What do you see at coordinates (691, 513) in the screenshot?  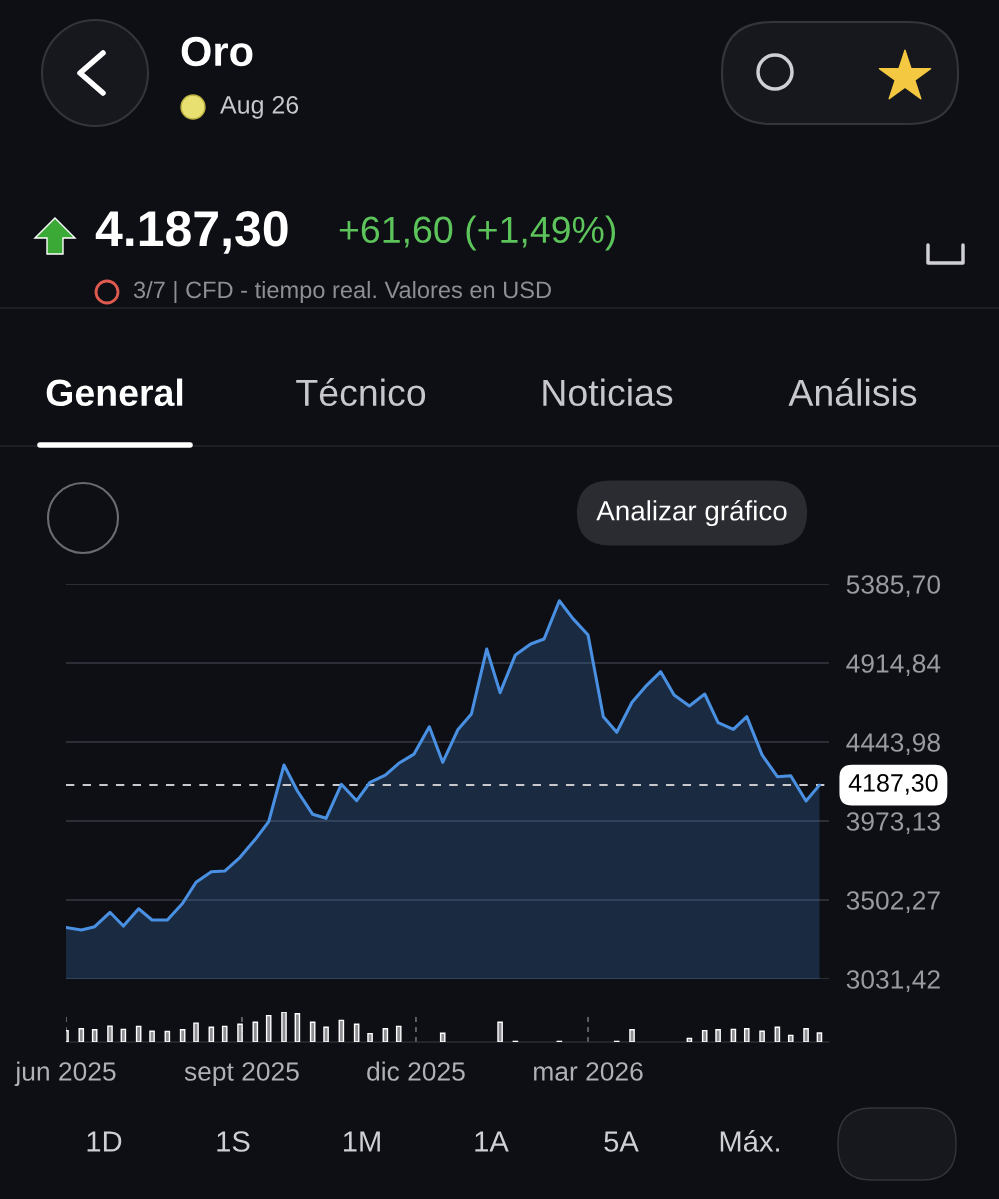 I see `text: Analizar gráfico` at bounding box center [691, 513].